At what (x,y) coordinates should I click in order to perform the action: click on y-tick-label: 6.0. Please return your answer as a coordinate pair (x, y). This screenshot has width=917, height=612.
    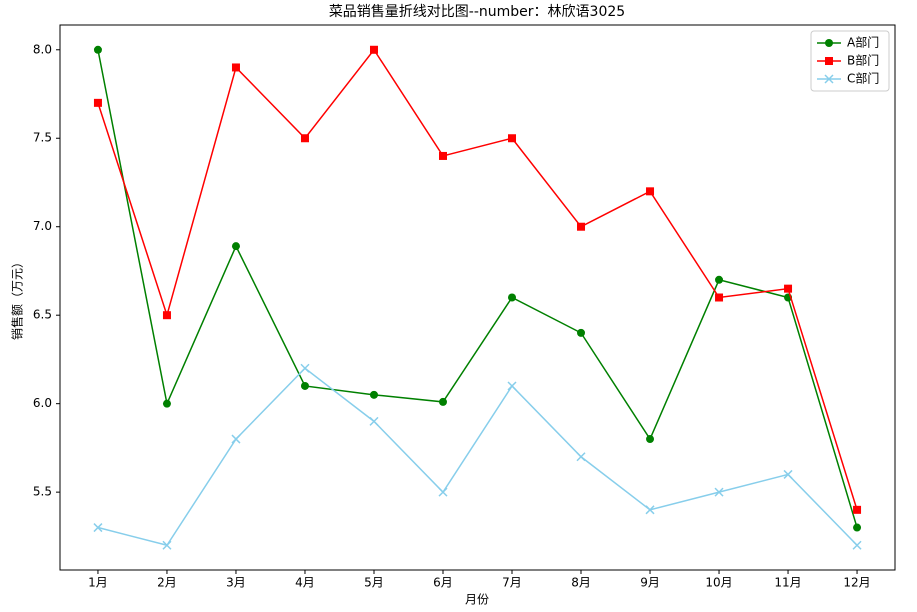
    Looking at the image, I should click on (42, 403).